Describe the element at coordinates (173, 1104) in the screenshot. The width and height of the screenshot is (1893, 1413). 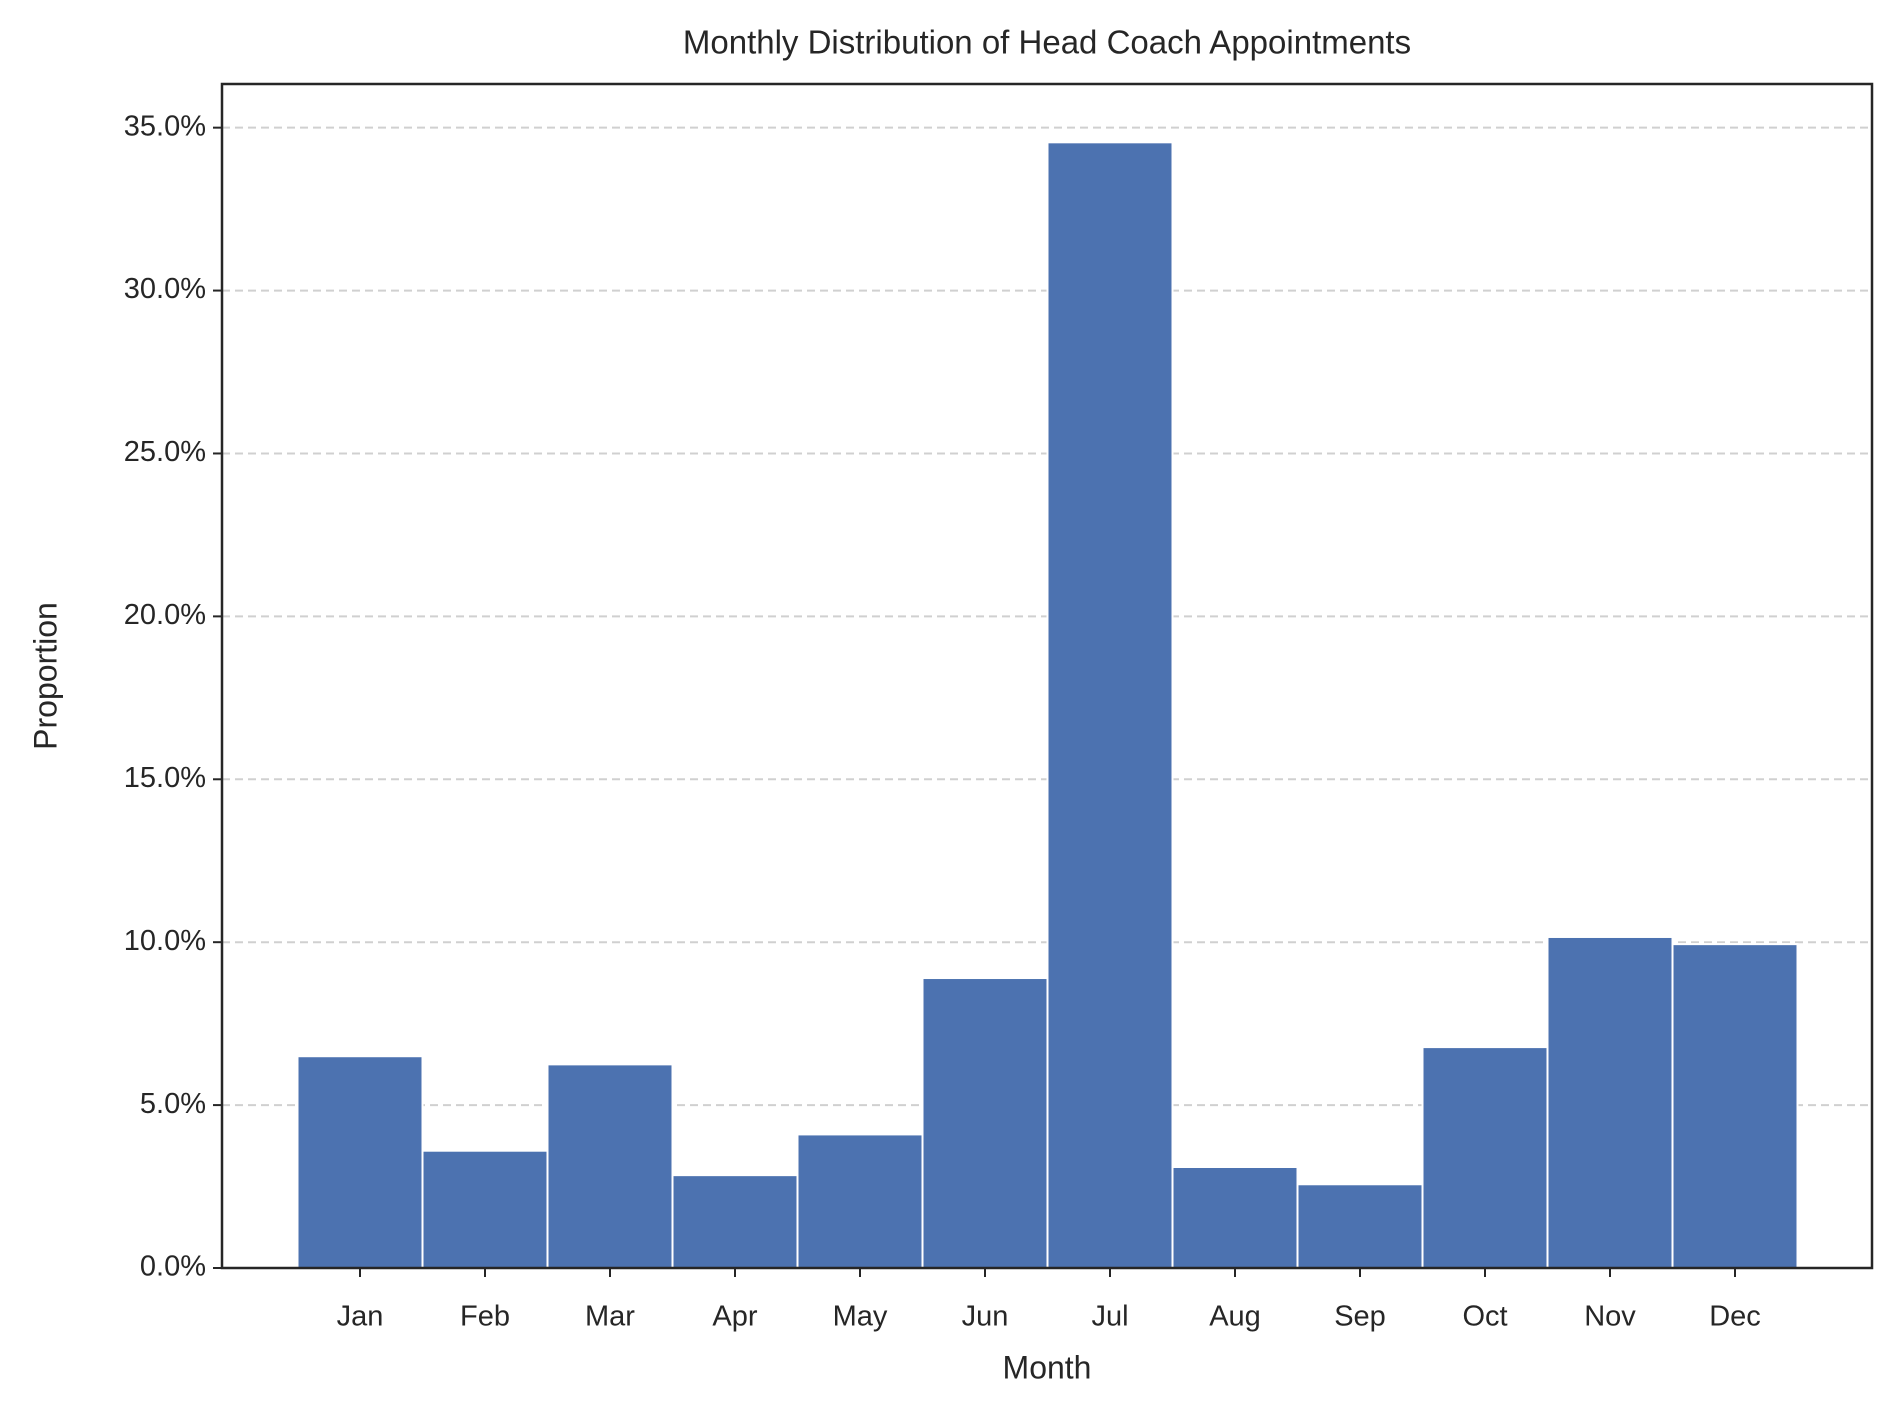
I see `y-tick-label: 5.0%` at that location.